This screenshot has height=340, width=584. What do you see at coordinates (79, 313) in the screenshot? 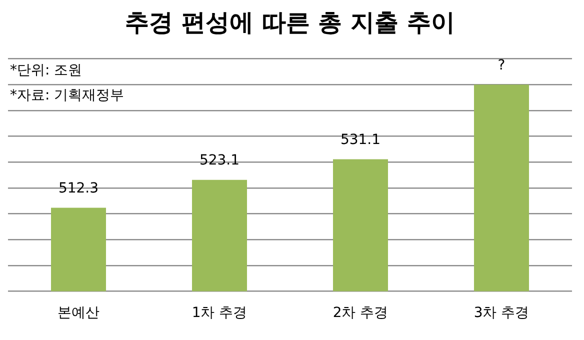
I see `x-tick-label: 본예산` at bounding box center [79, 313].